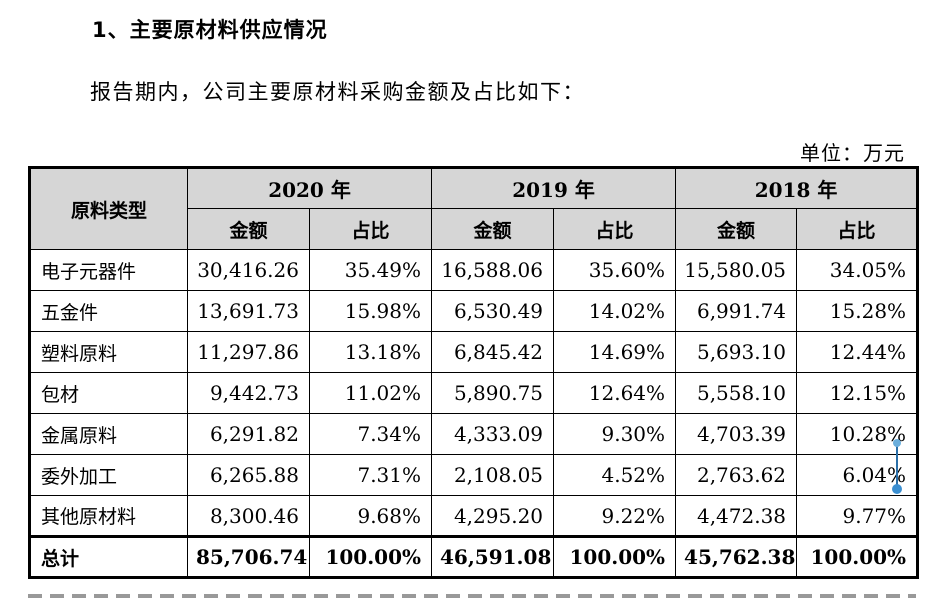 Image resolution: width=943 pixels, height=598 pixels. What do you see at coordinates (108, 516) in the screenshot?
I see `row-name: 其他原材料` at bounding box center [108, 516].